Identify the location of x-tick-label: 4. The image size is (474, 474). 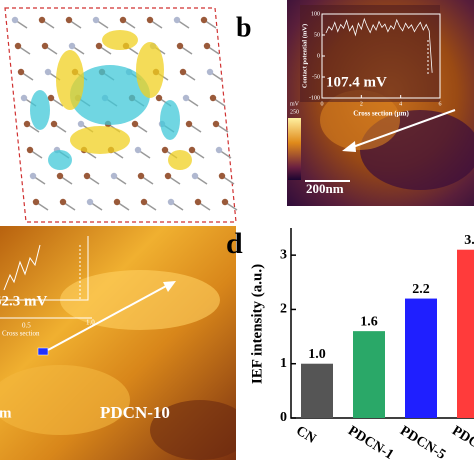
(400, 104).